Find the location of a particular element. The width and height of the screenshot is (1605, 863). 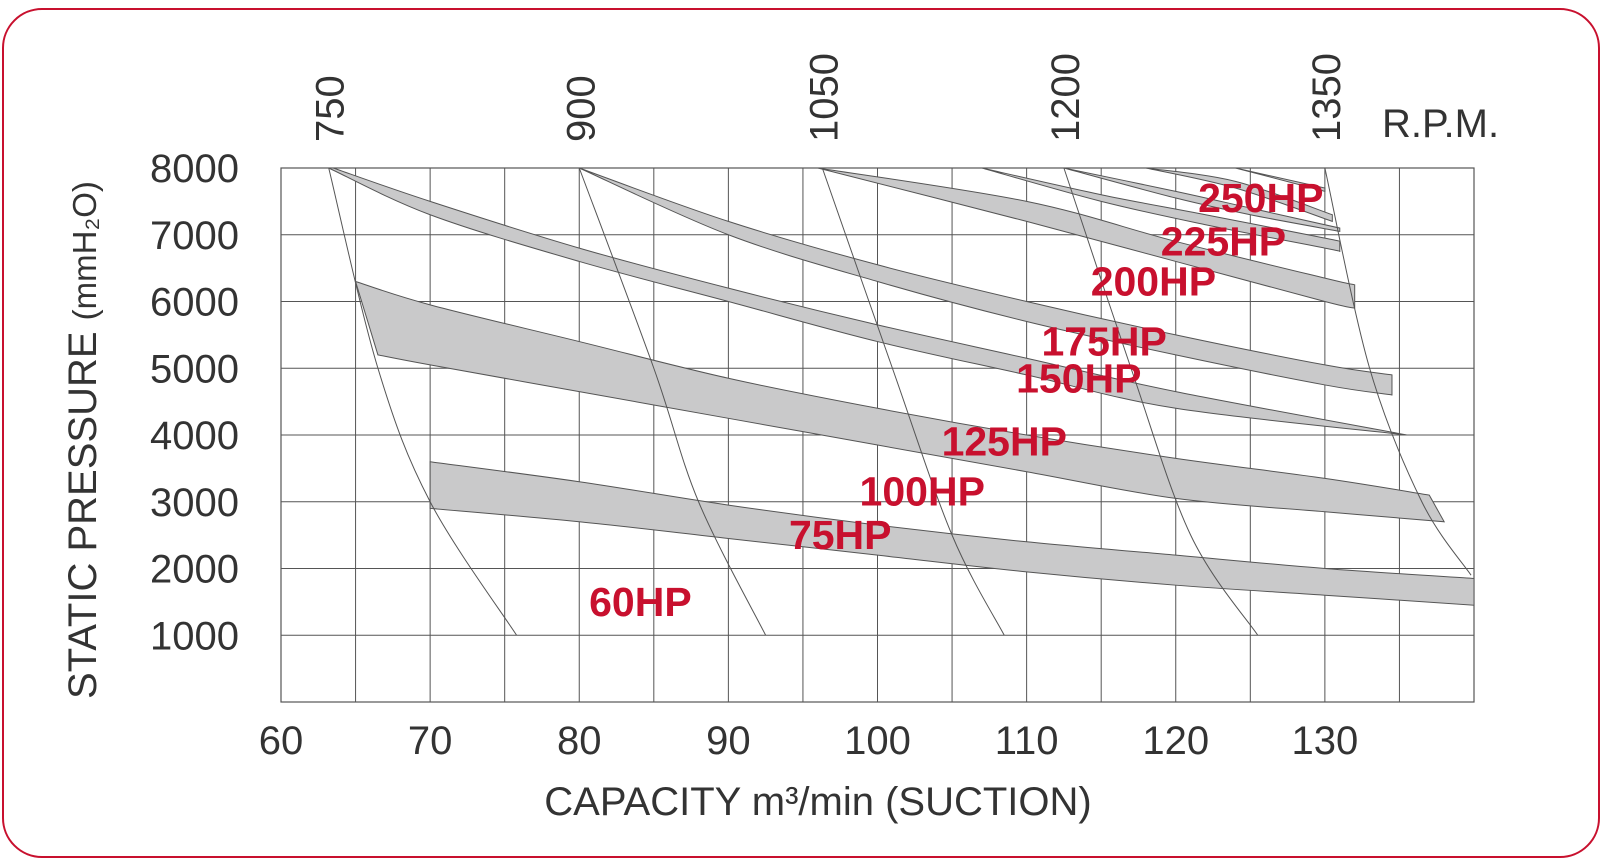

svg-text: STATIC PRESSURE (mmH₂O) is located at coordinates (83, 440).